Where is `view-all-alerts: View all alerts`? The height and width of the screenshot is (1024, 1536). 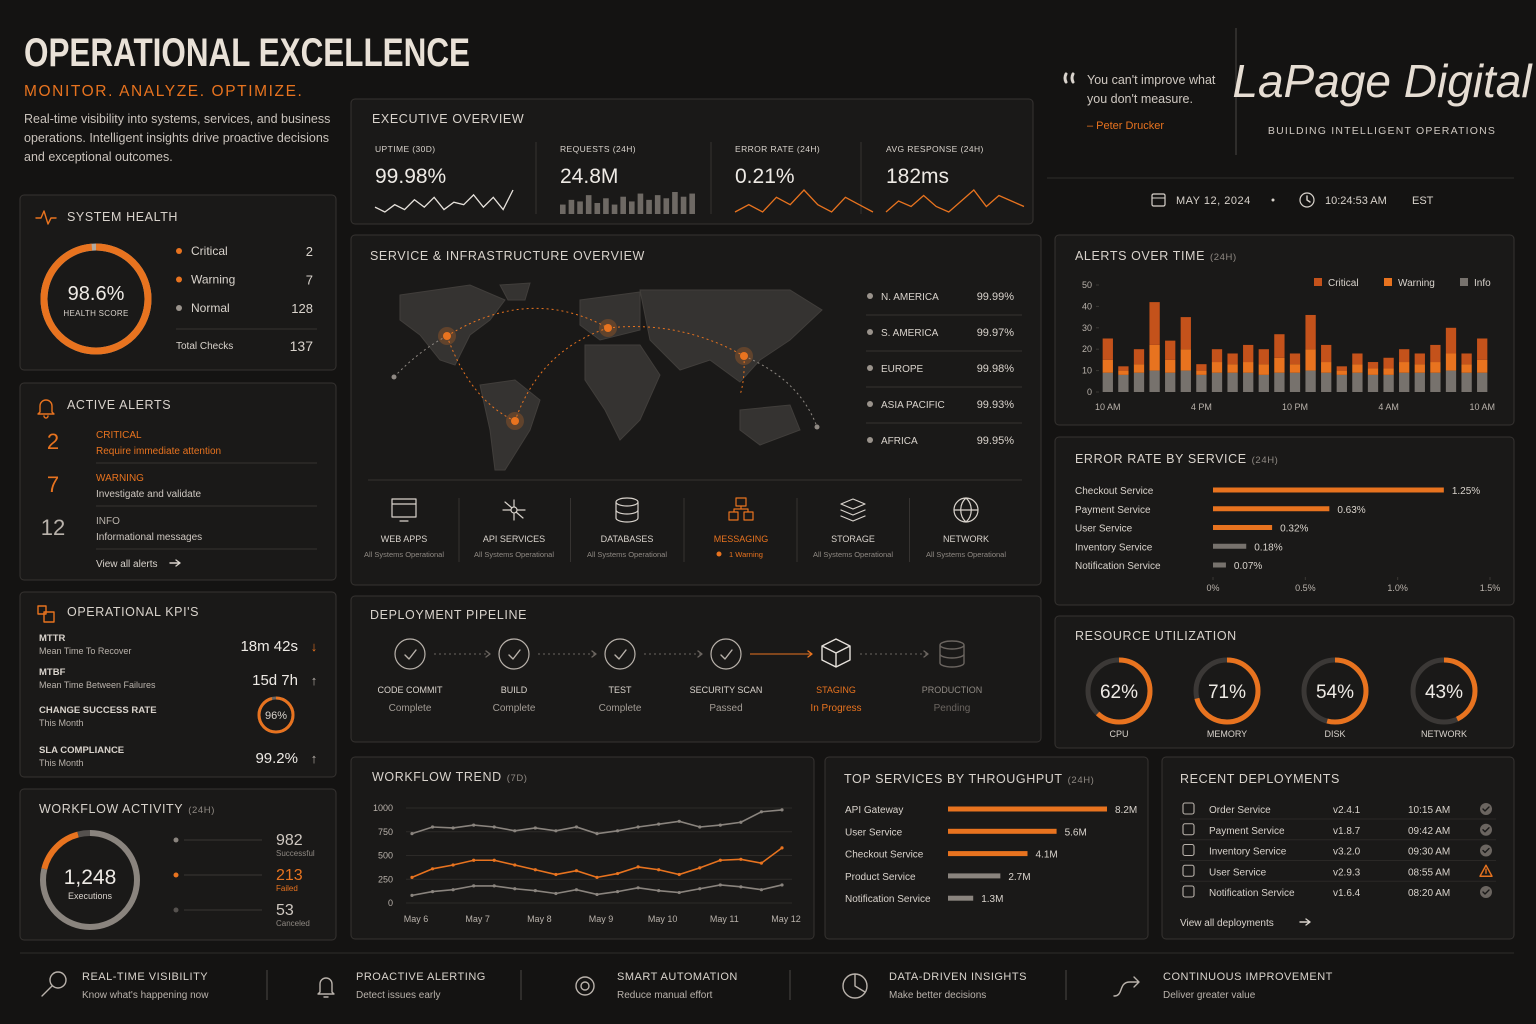 view-all-alerts: View all alerts is located at coordinates (127, 564).